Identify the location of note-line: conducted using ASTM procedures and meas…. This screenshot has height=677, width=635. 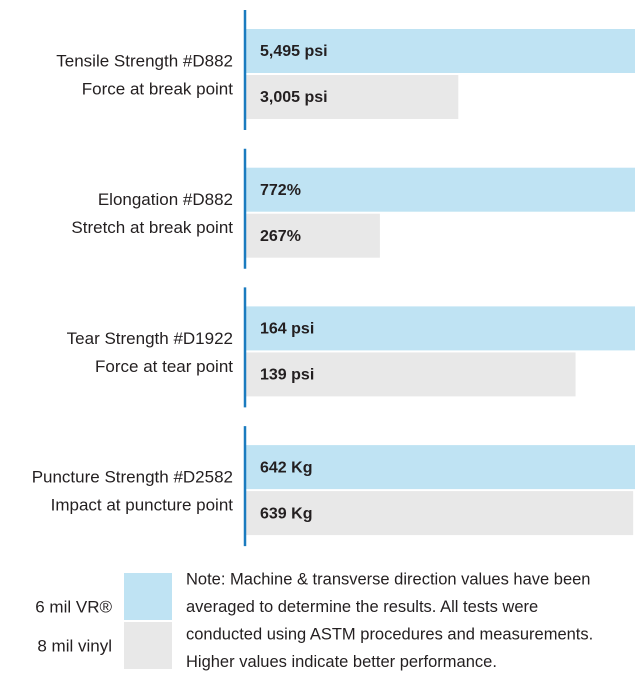
(389, 634).